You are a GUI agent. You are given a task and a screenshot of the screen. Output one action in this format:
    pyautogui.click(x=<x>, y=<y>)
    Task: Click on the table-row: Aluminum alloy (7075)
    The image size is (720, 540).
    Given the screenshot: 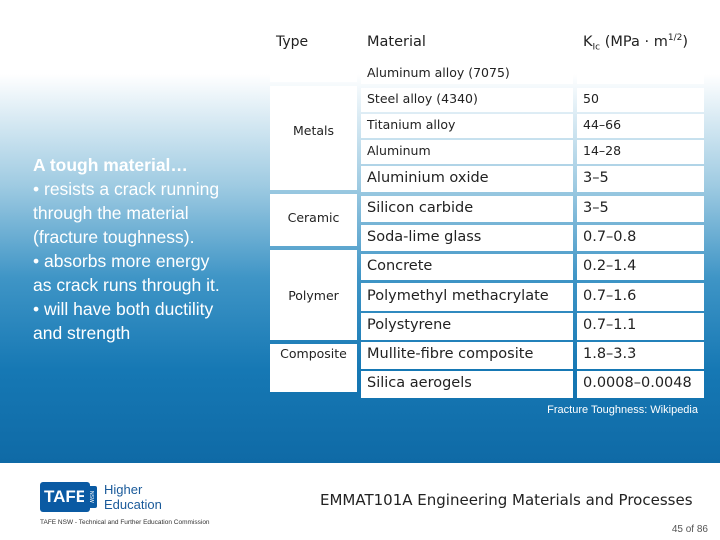 What is the action you would take?
    pyautogui.click(x=467, y=73)
    